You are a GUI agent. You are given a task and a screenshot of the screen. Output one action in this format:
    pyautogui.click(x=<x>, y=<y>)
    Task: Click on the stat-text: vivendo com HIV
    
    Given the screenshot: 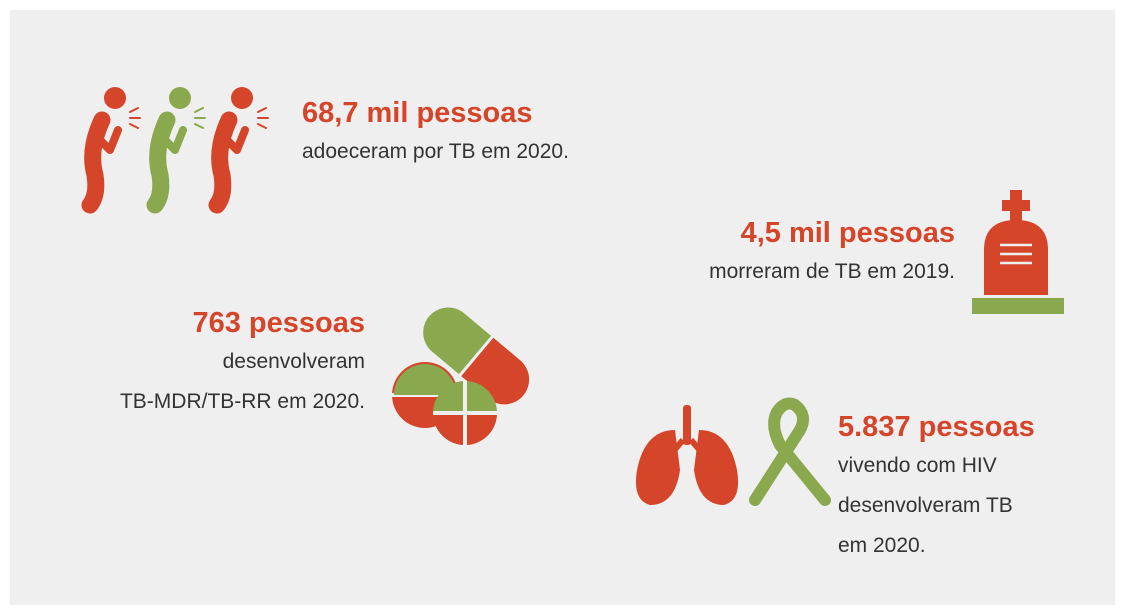 What is the action you would take?
    pyautogui.click(x=917, y=465)
    